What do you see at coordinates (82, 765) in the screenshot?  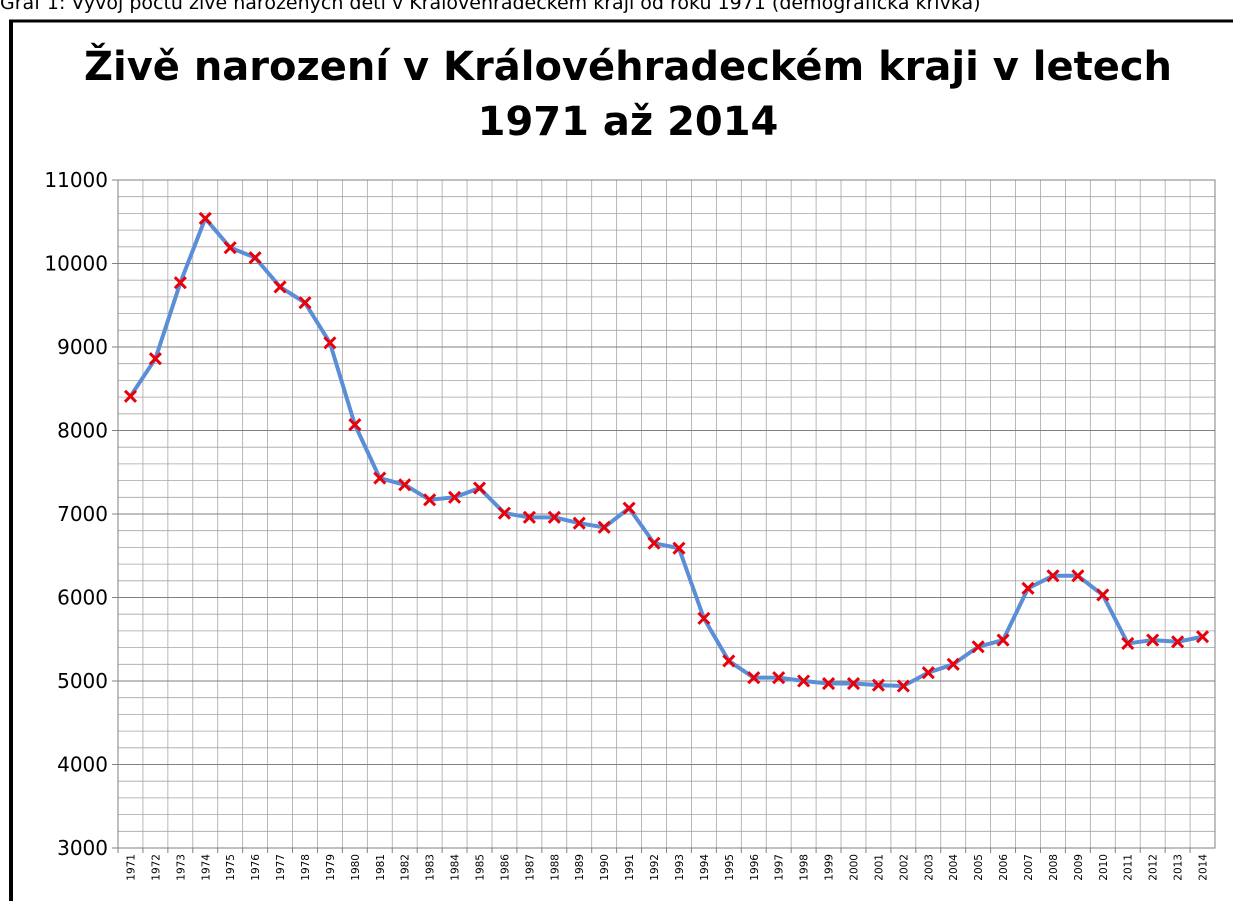 I see `y-tick-label: 4000` at bounding box center [82, 765].